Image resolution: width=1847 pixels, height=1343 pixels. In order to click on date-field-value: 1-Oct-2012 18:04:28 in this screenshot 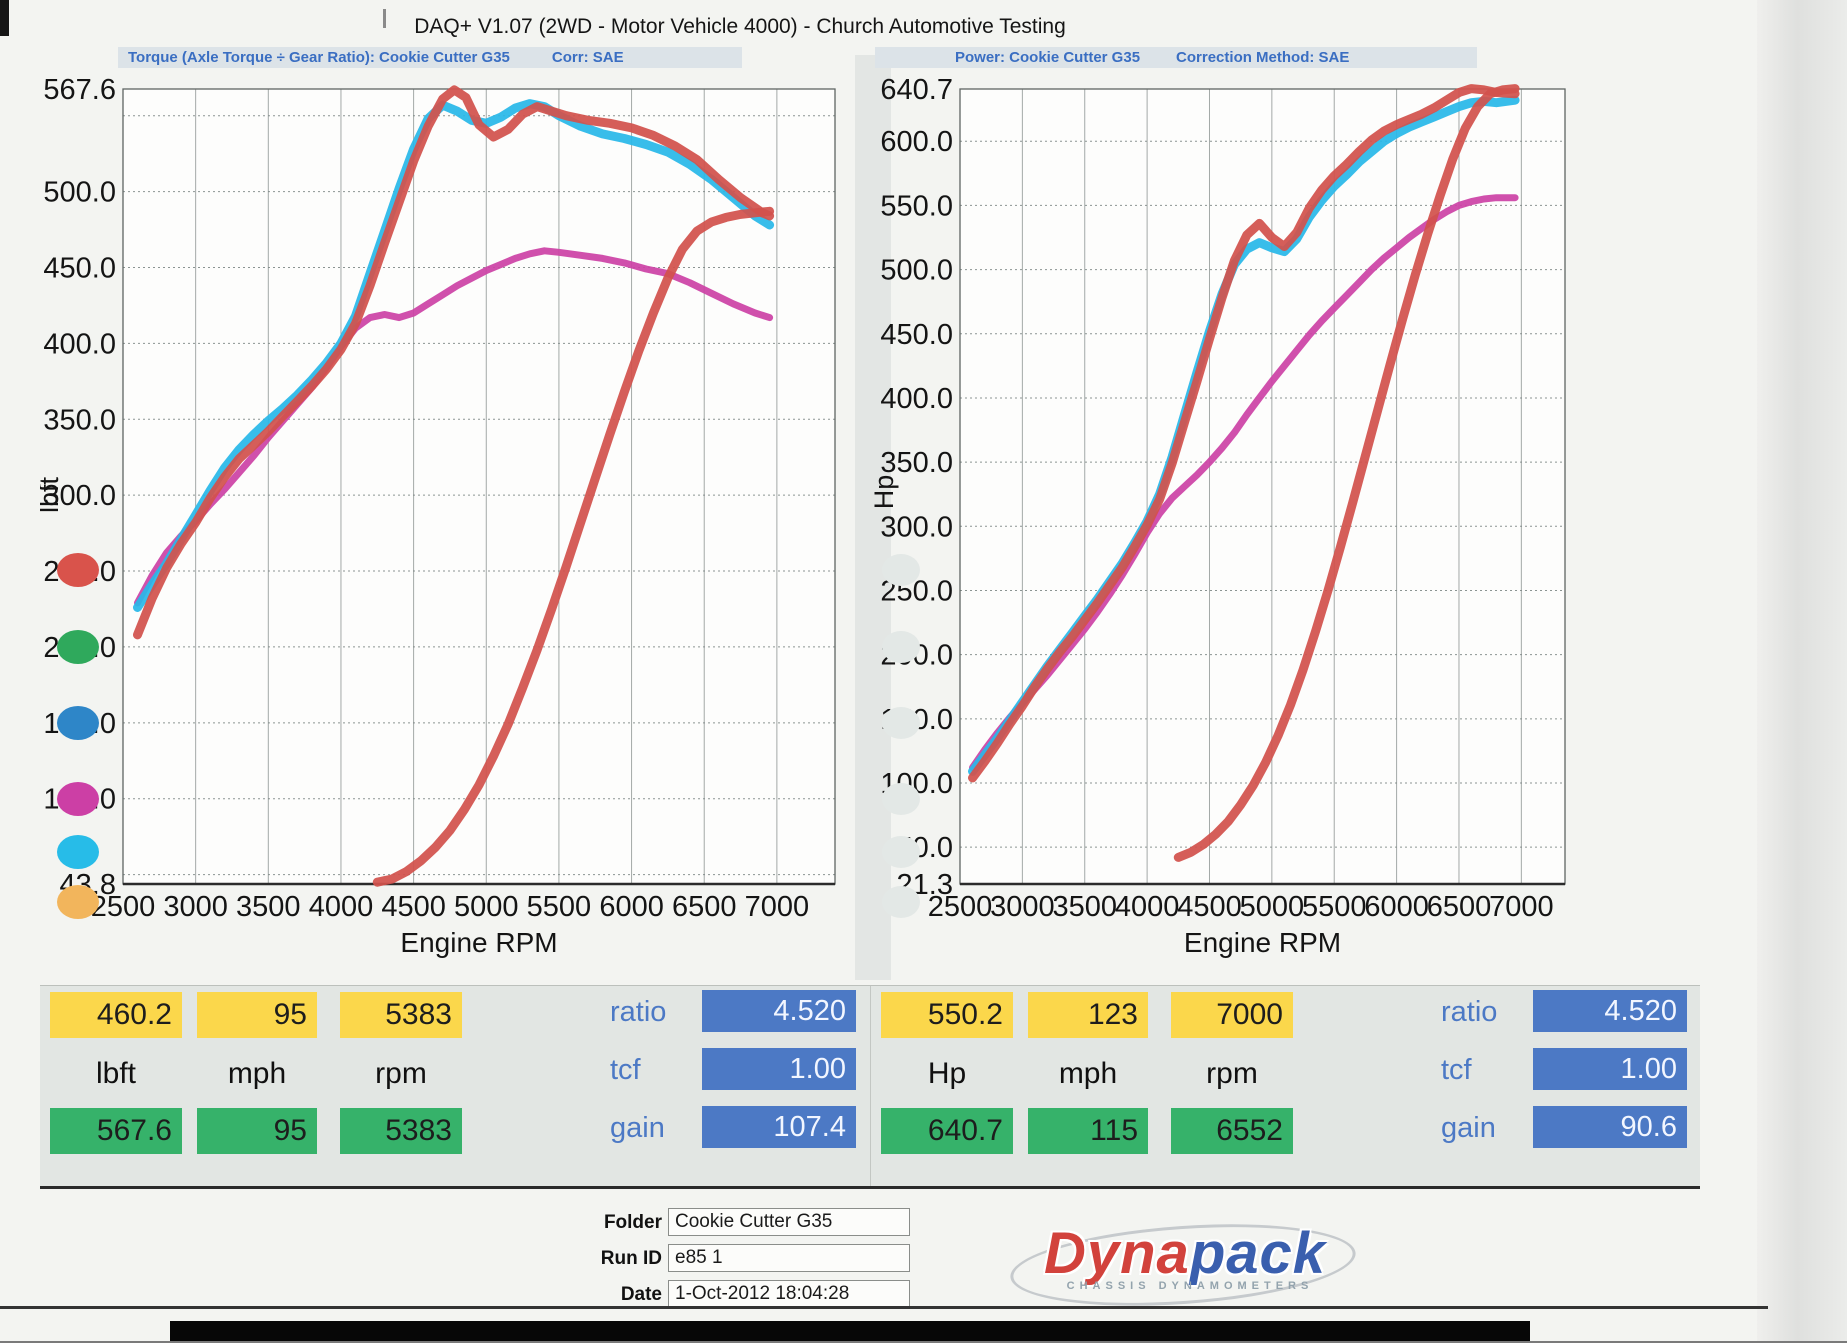, I will do `click(789, 1294)`.